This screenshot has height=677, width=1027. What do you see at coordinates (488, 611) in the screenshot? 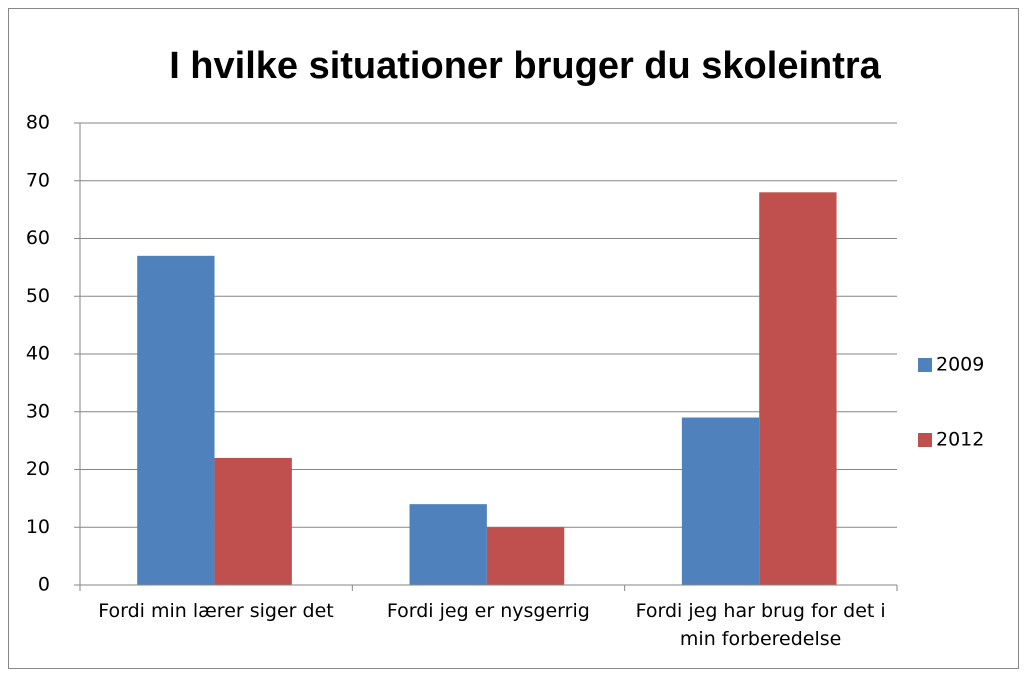
I see `x-tick-label: Fordi jeg er nysgerrig` at bounding box center [488, 611].